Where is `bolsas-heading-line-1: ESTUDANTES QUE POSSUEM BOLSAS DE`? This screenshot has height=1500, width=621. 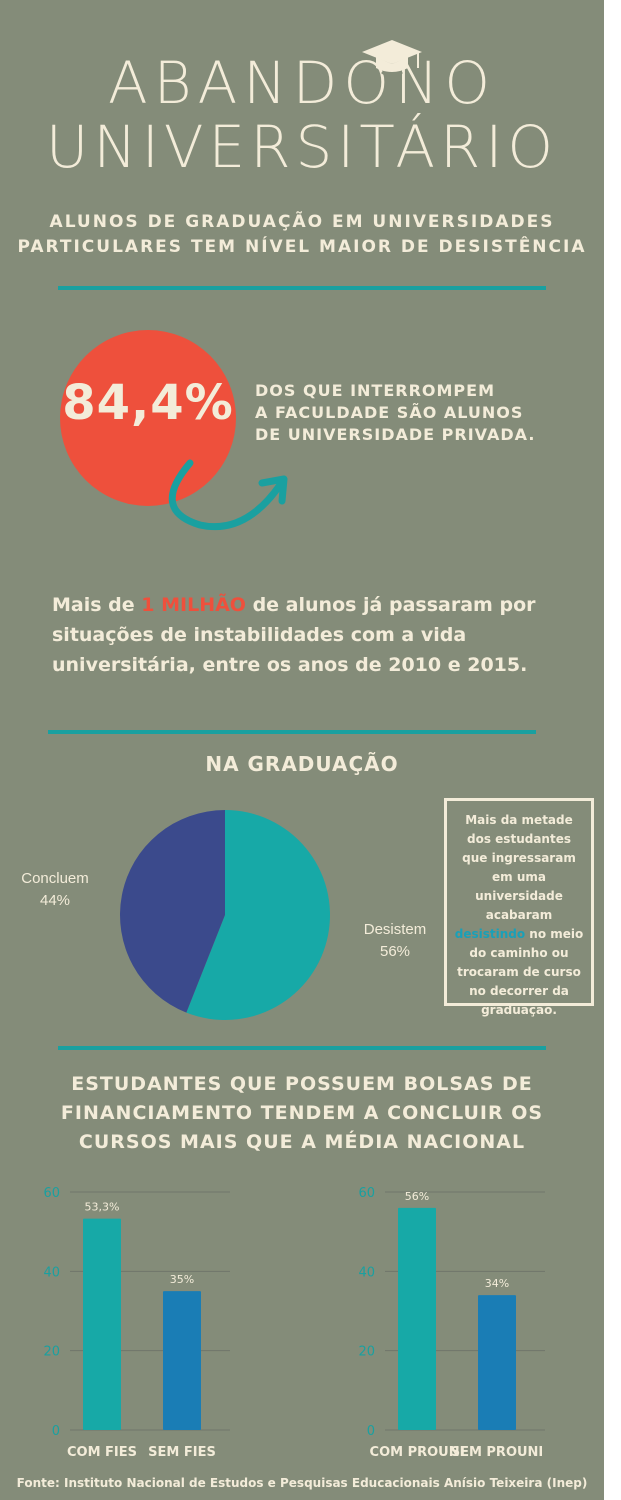 bolsas-heading-line-1: ESTUDANTES QUE POSSUEM BOLSAS DE is located at coordinates (302, 1084).